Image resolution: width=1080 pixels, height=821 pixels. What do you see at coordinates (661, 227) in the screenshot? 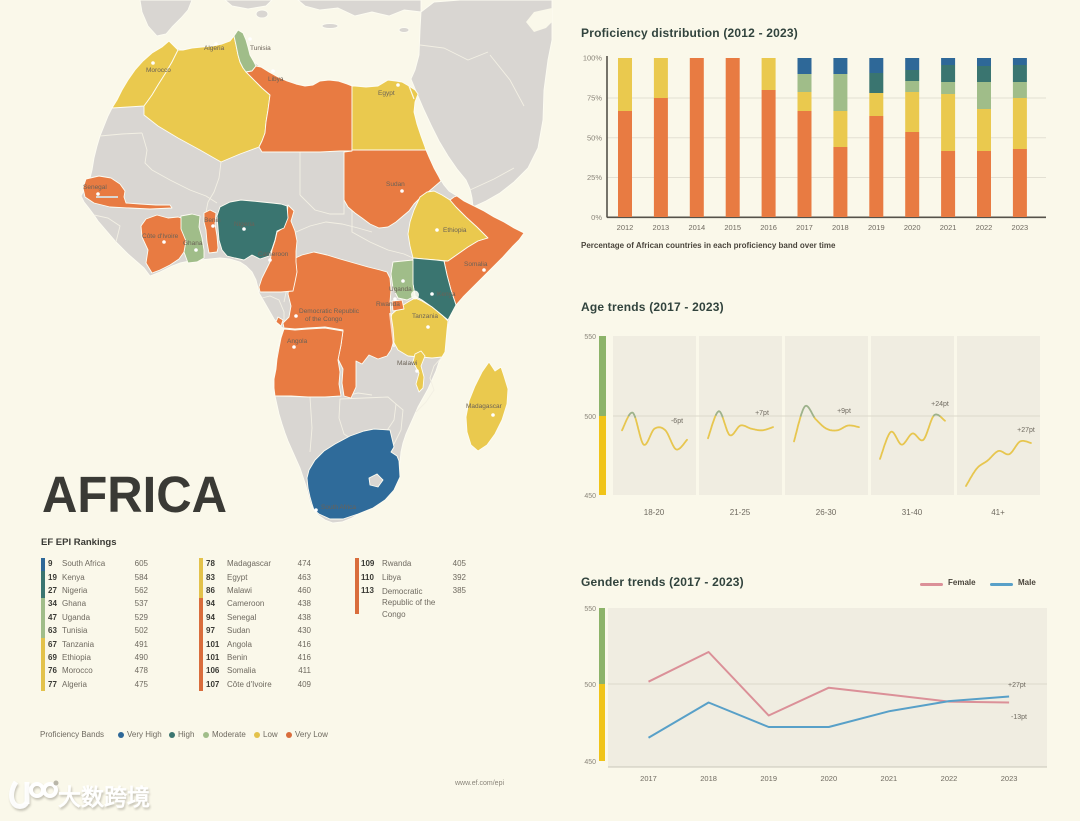
I see `svg-text: 2013` at bounding box center [661, 227].